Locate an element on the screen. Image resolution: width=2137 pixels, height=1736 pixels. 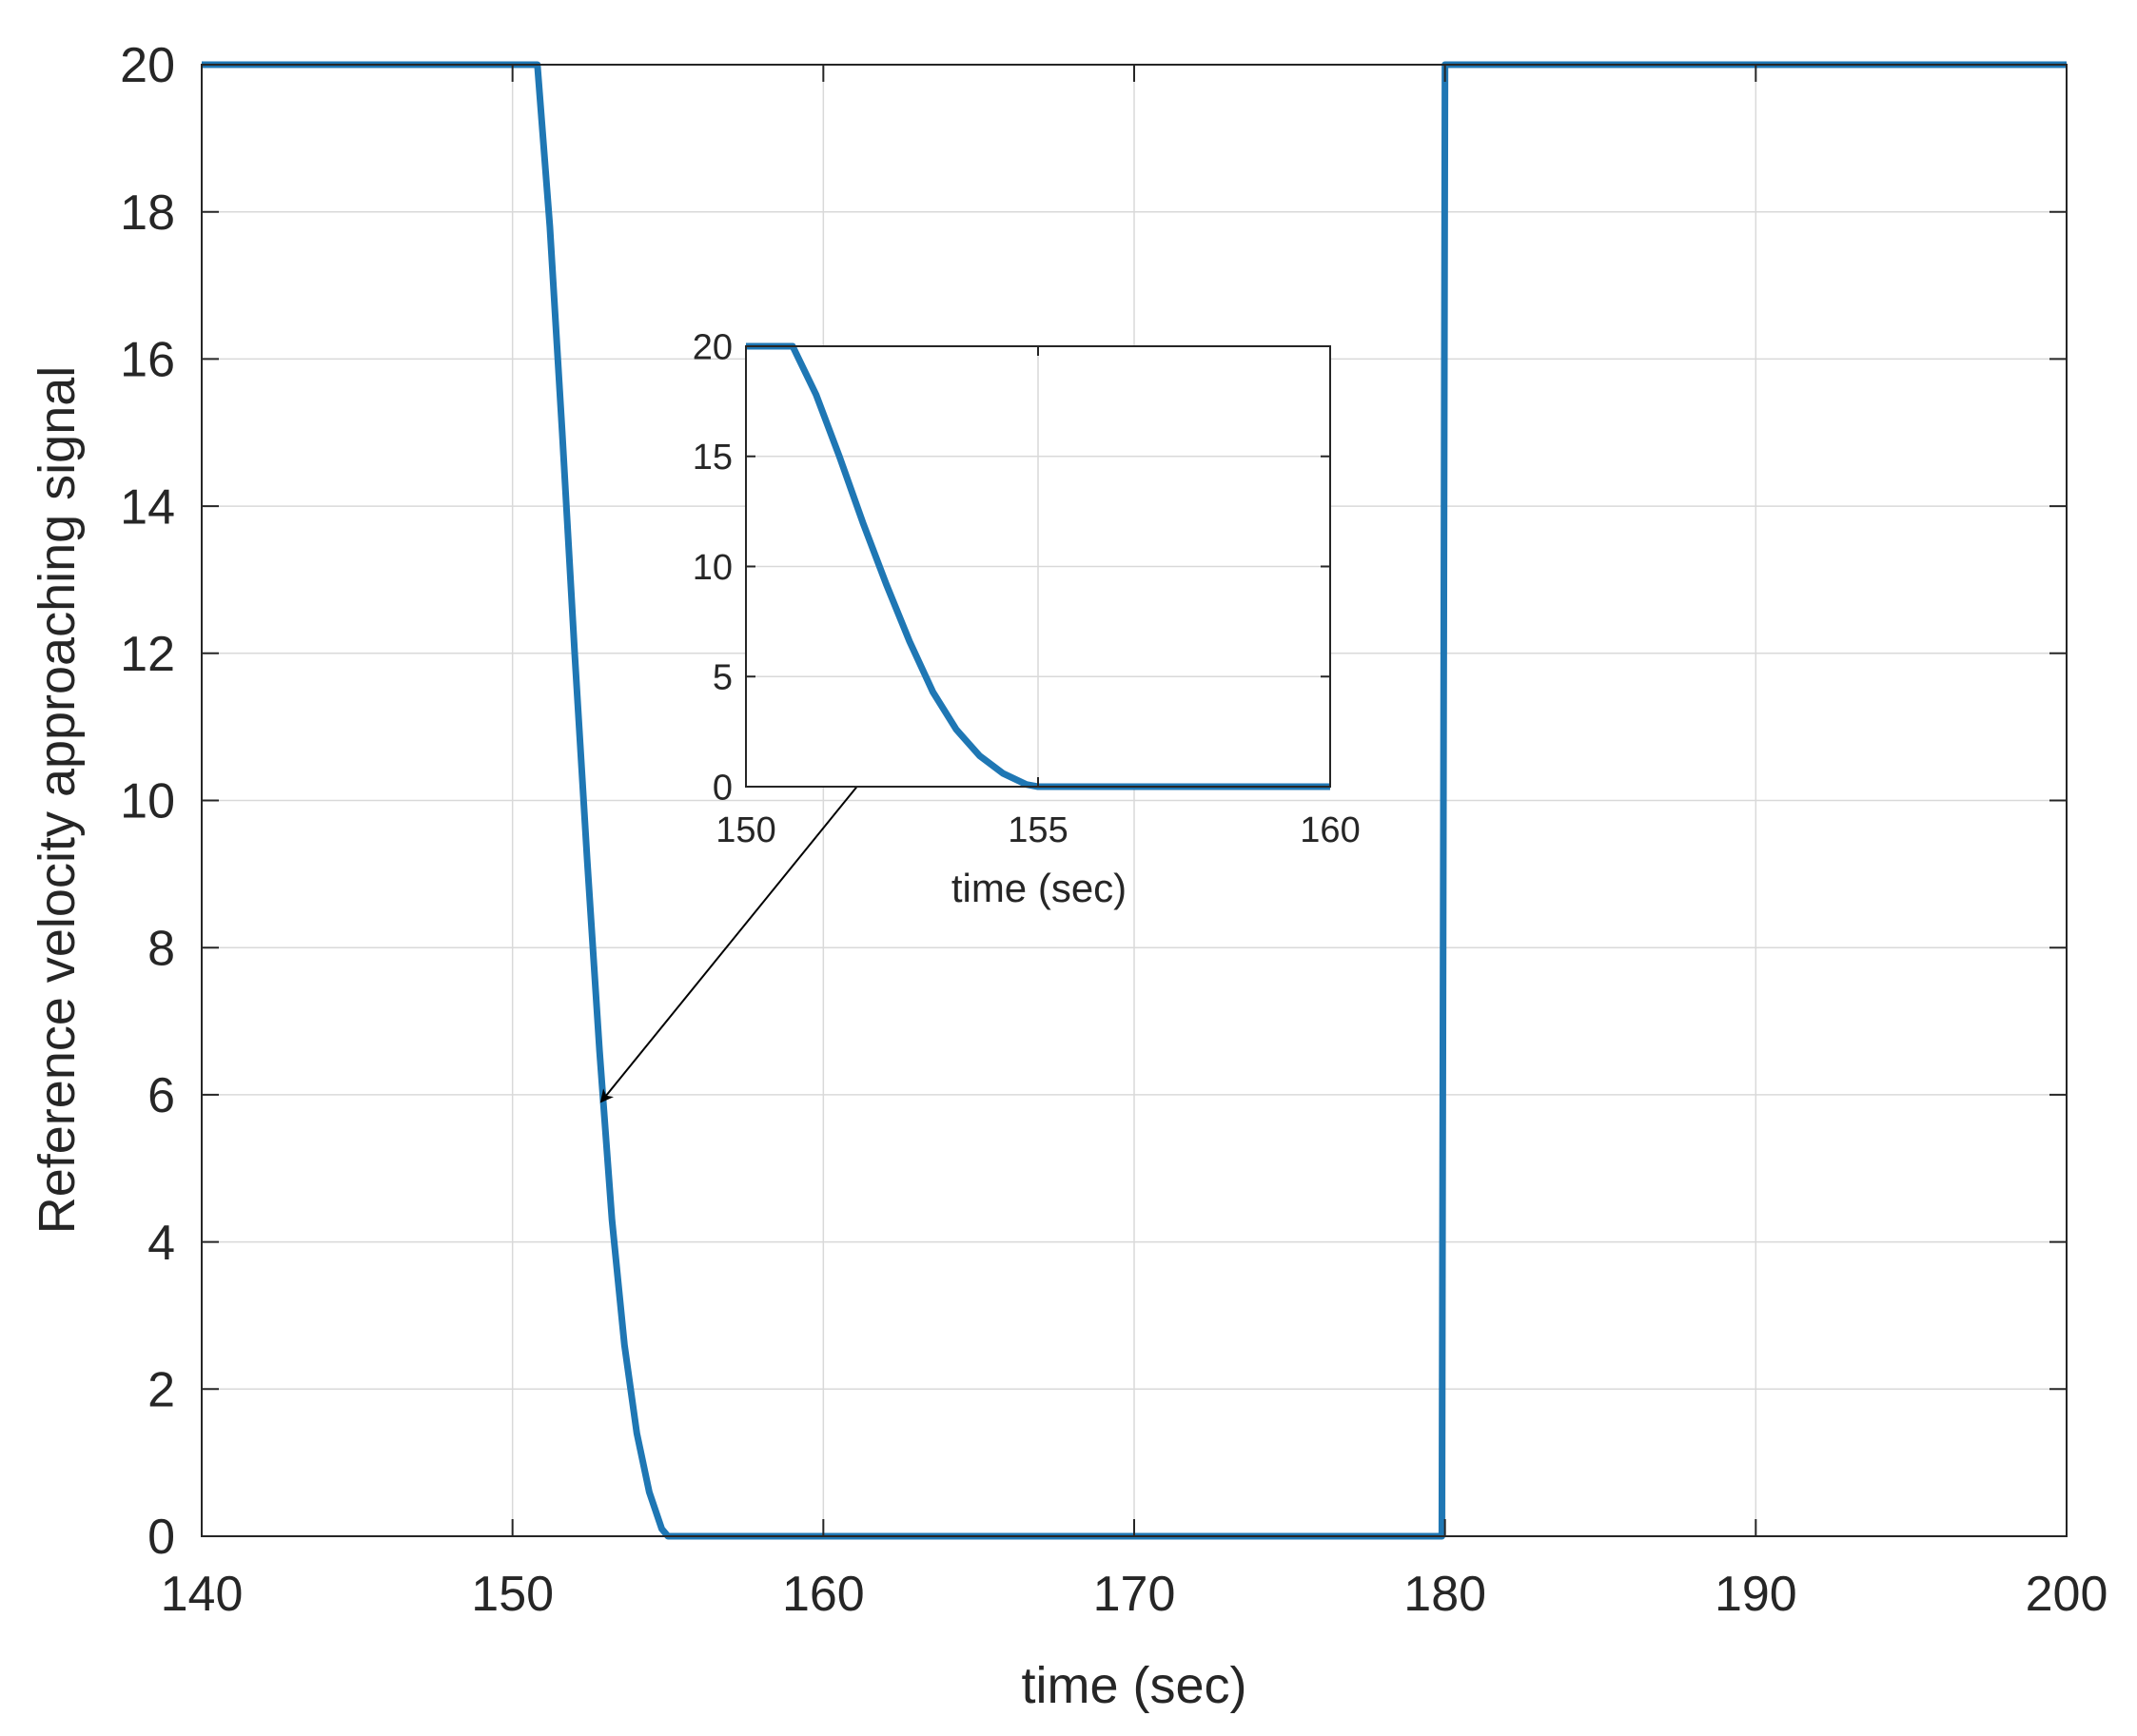
main-x-tick-labels: 140 150 160 170 180 190 200 is located at coordinates (1134, 1595).